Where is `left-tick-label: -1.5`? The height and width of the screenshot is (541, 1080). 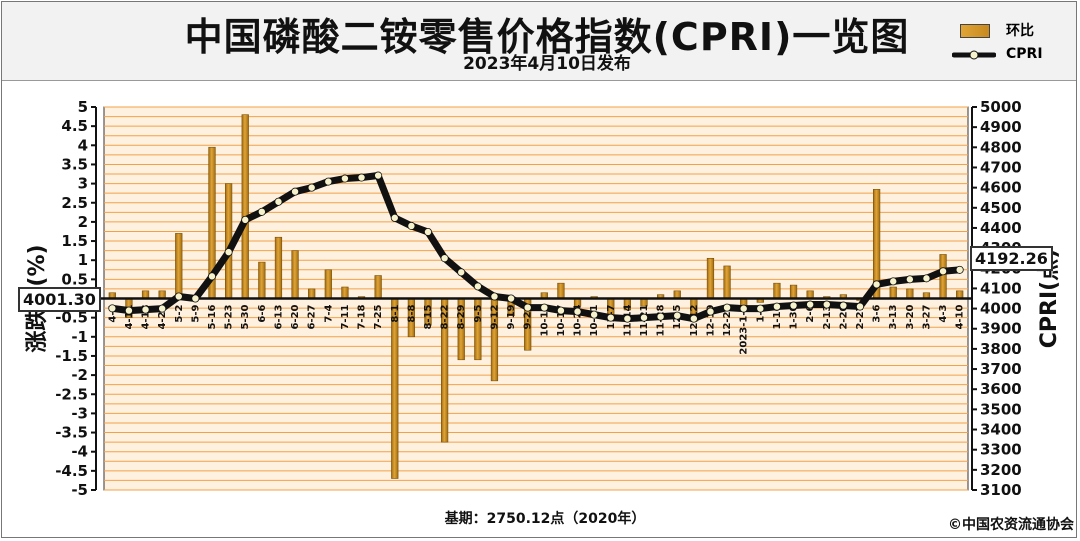 left-tick-label: -1.5 is located at coordinates (71, 356).